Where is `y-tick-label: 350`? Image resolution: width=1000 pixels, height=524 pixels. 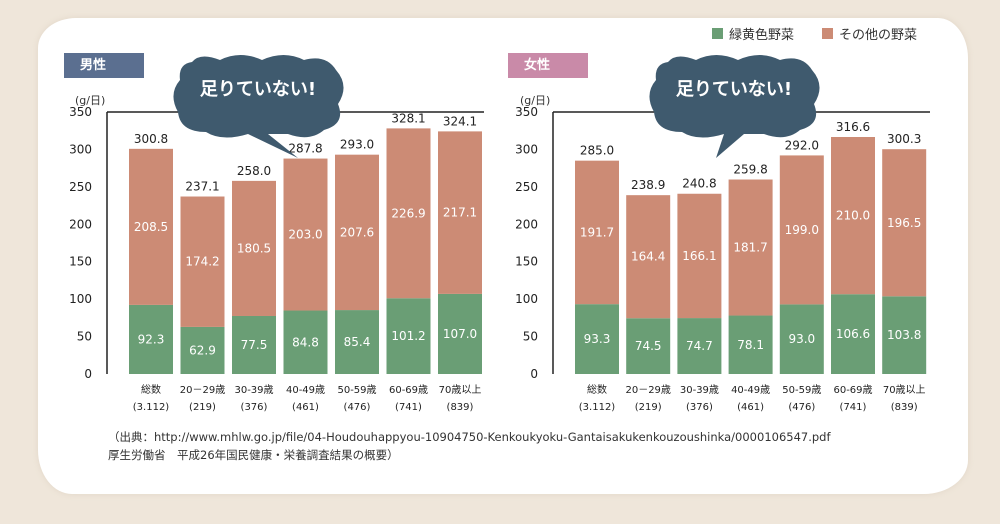
y-tick-label: 350 is located at coordinates (80, 112).